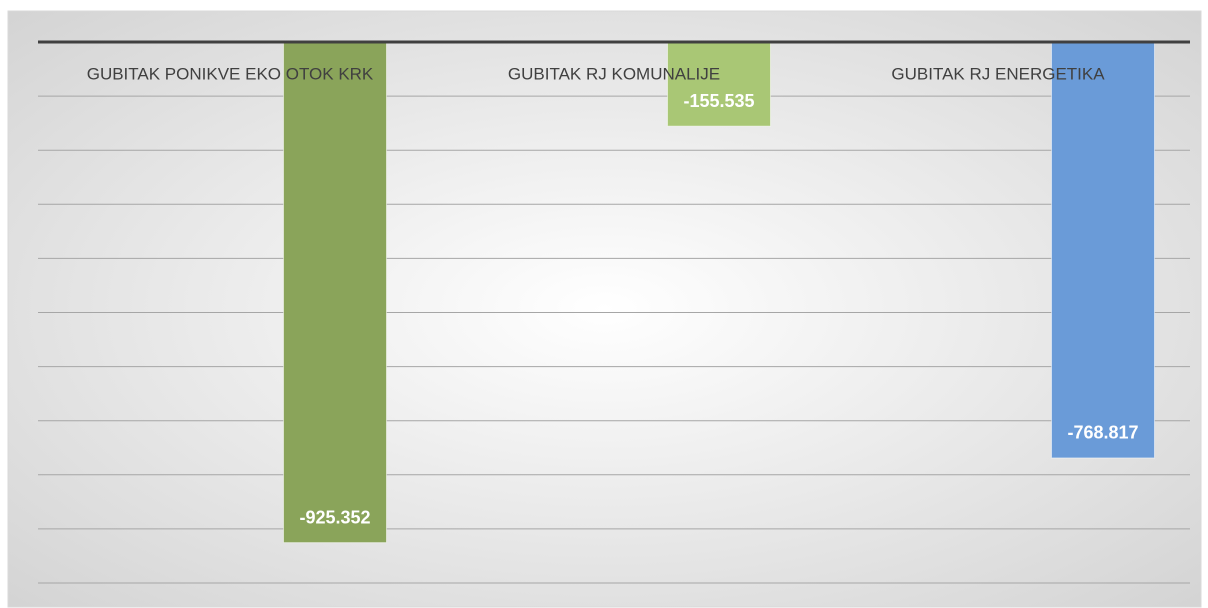 The height and width of the screenshot is (608, 1208). What do you see at coordinates (1102, 433) in the screenshot?
I see `value-label: -768.817` at bounding box center [1102, 433].